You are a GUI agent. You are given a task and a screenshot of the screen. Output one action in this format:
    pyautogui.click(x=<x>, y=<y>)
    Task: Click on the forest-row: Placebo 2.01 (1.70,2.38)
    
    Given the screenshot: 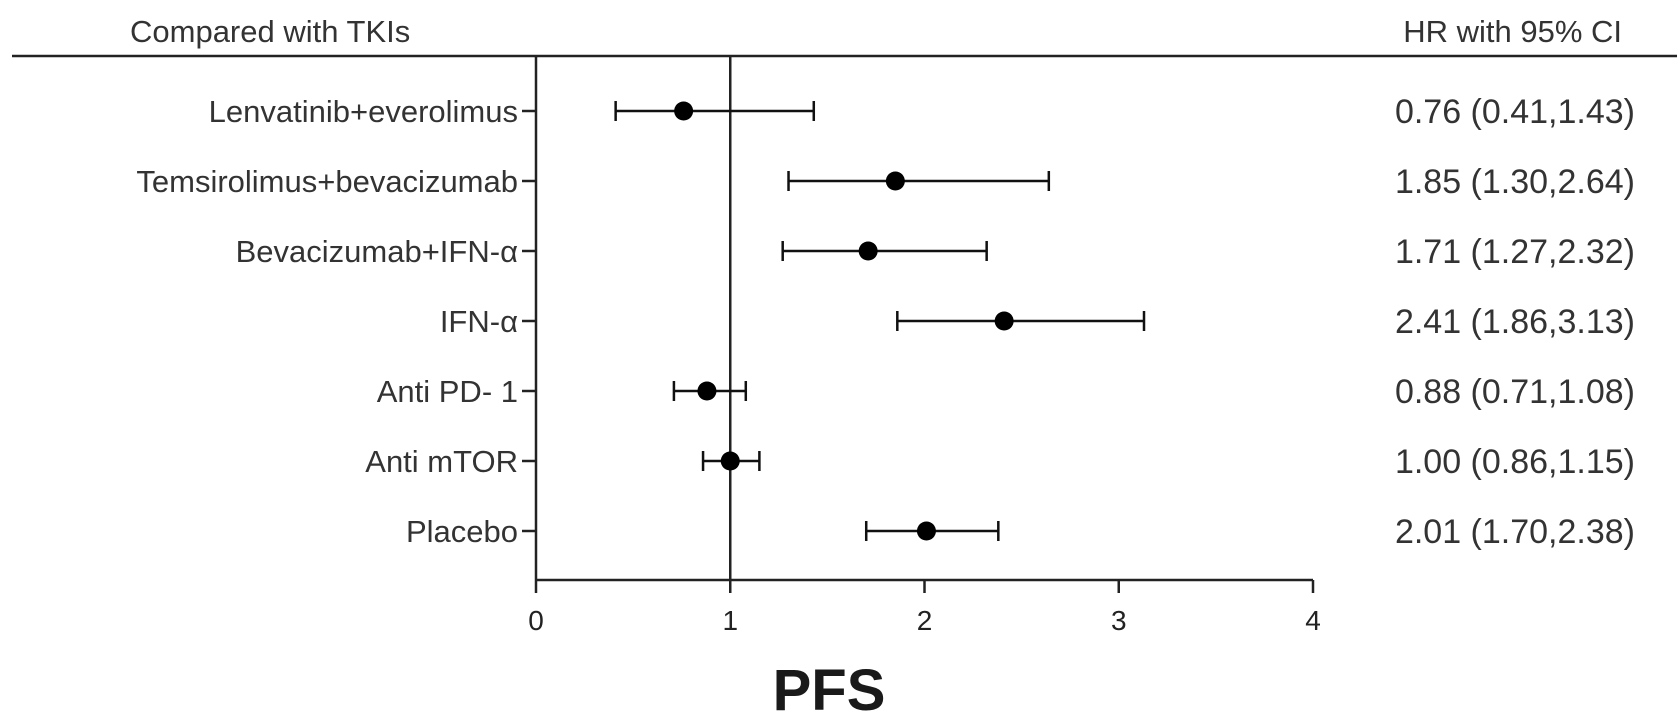 What is the action you would take?
    pyautogui.click(x=1020, y=532)
    